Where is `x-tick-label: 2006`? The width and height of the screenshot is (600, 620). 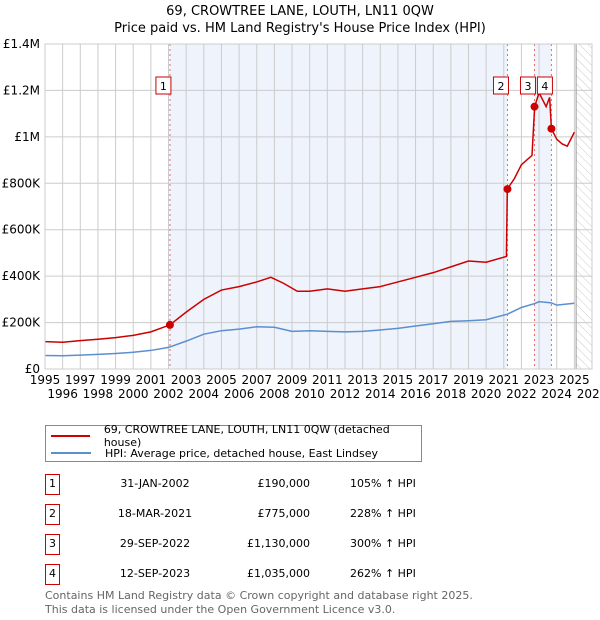 x-tick-label: 2006 is located at coordinates (239, 394).